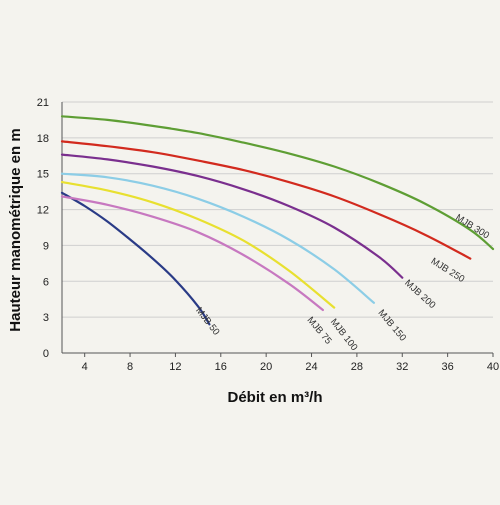 The height and width of the screenshot is (505, 500). Describe the element at coordinates (493, 367) in the screenshot. I see `x-tick-label: 40` at that location.